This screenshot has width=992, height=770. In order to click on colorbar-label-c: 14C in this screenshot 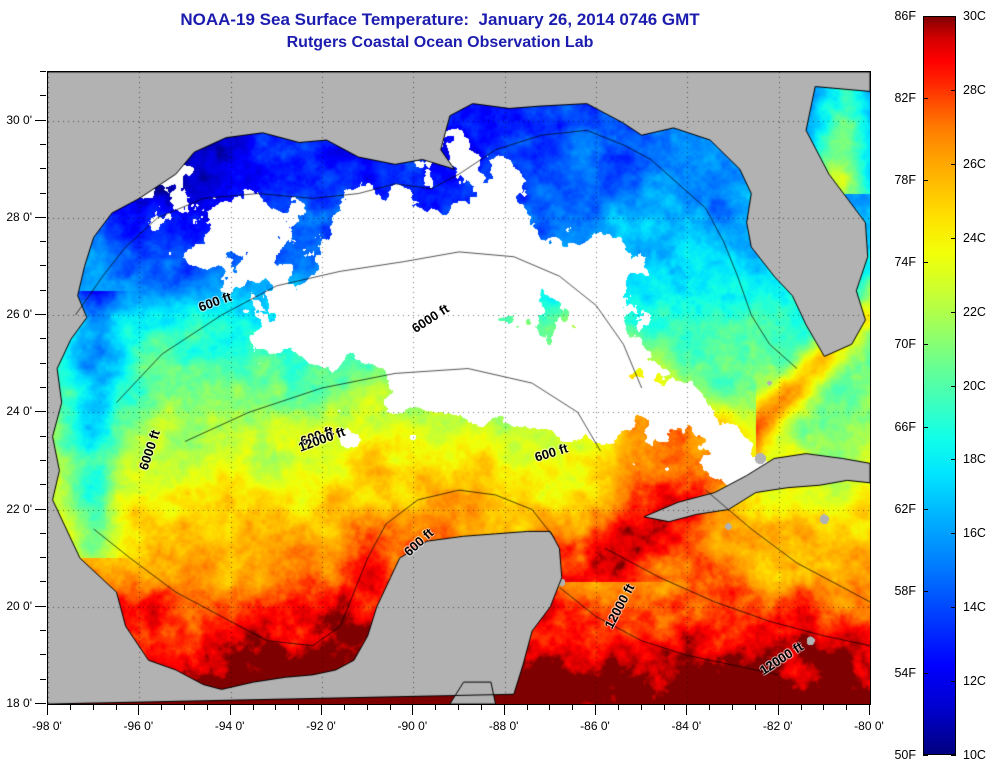, I will do `click(974, 607)`.